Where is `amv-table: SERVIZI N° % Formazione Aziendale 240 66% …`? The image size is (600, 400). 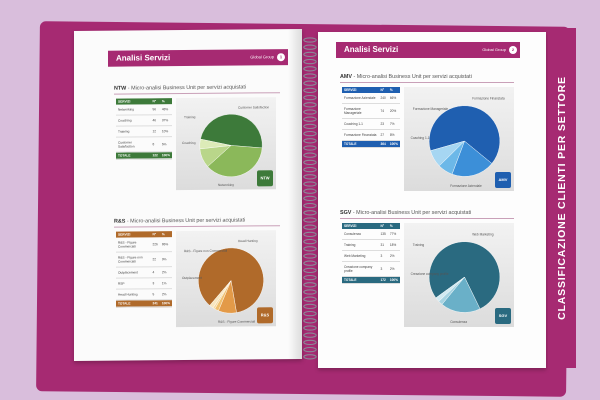 amv-table: SERVIZI N° % Formazione Aziendale 240 66% … is located at coordinates (371, 117).